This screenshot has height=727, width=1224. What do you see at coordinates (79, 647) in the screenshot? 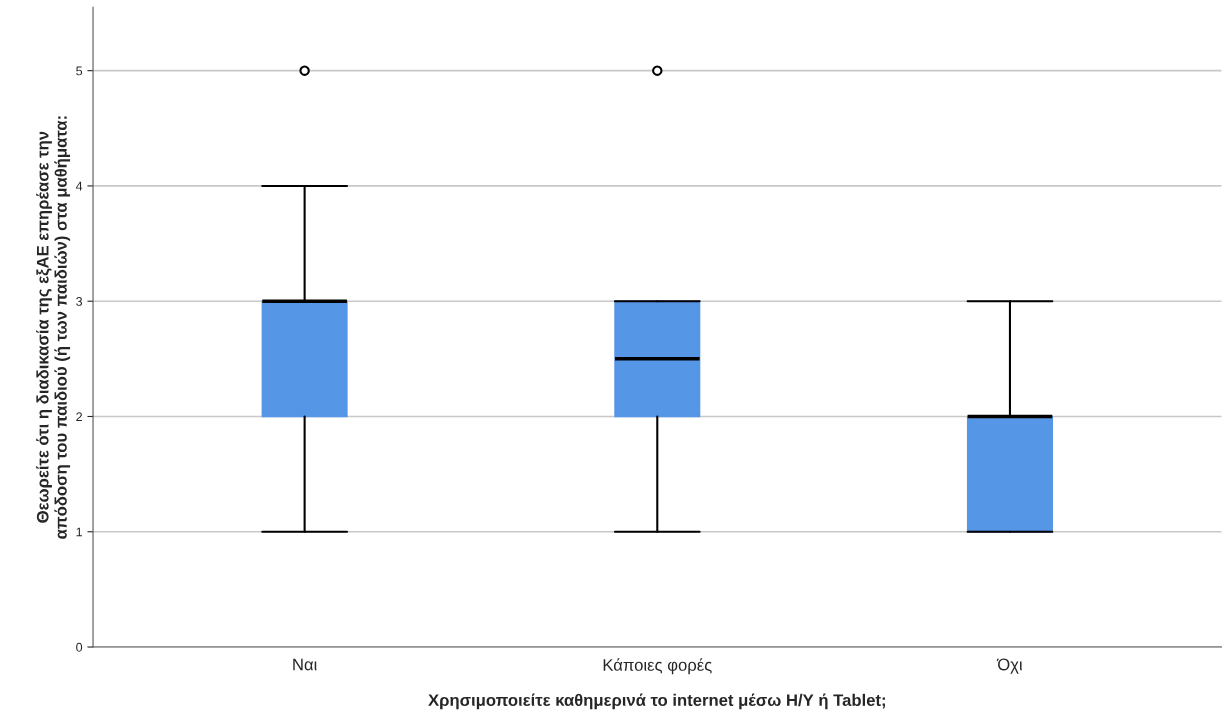
I see `y-tick-label: 0` at bounding box center [79, 647].